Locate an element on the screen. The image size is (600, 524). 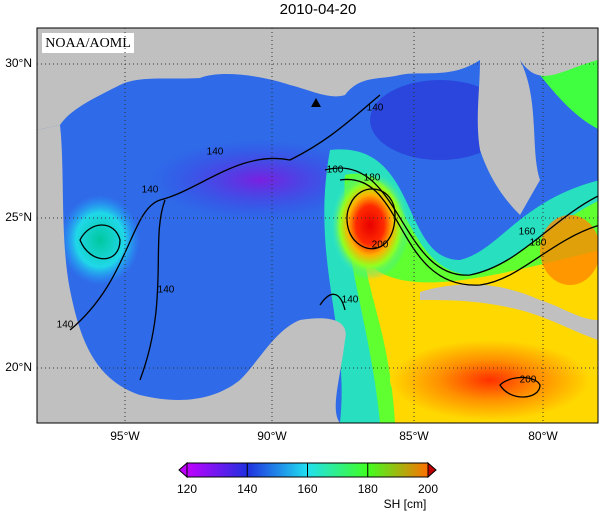
lon-label: 90°W is located at coordinates (272, 436).